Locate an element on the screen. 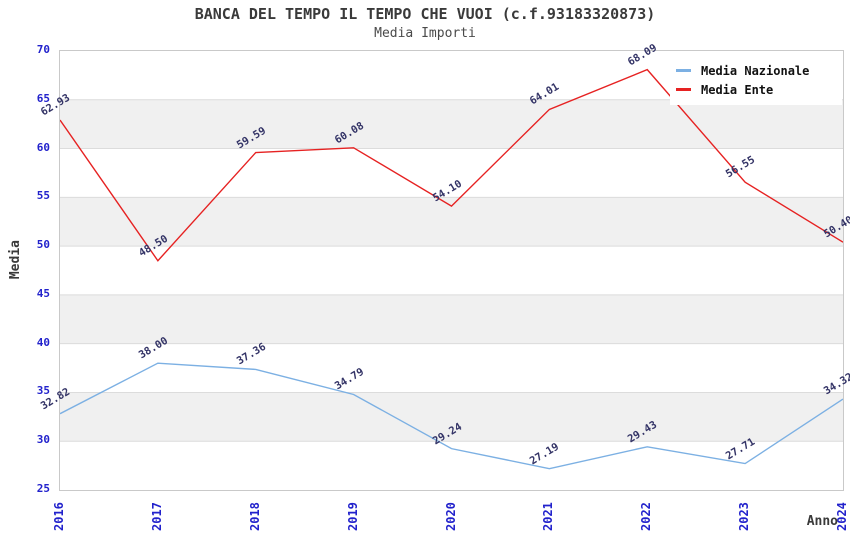  x-tick-label: 2018 is located at coordinates (254, 516).